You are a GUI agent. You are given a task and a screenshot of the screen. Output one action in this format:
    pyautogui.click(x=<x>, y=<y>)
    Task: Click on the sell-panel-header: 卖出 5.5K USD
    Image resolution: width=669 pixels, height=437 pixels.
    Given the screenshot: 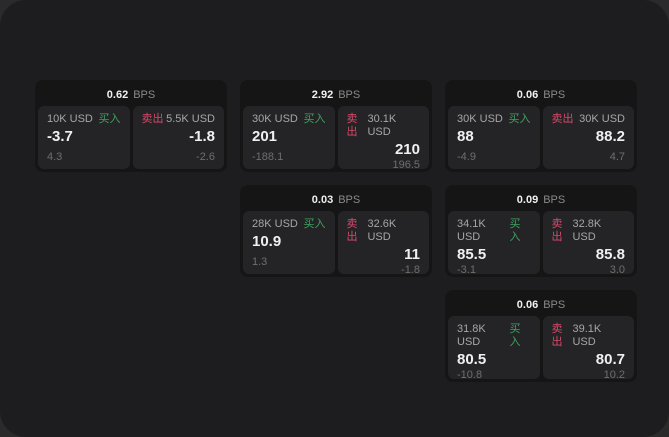 What is the action you would take?
    pyautogui.click(x=179, y=119)
    